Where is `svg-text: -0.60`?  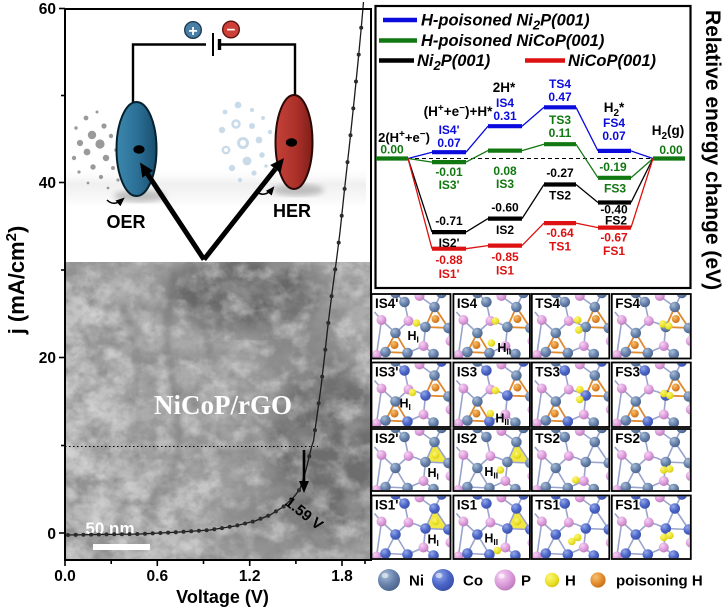
svg-text: -0.60 is located at coordinates (505, 208).